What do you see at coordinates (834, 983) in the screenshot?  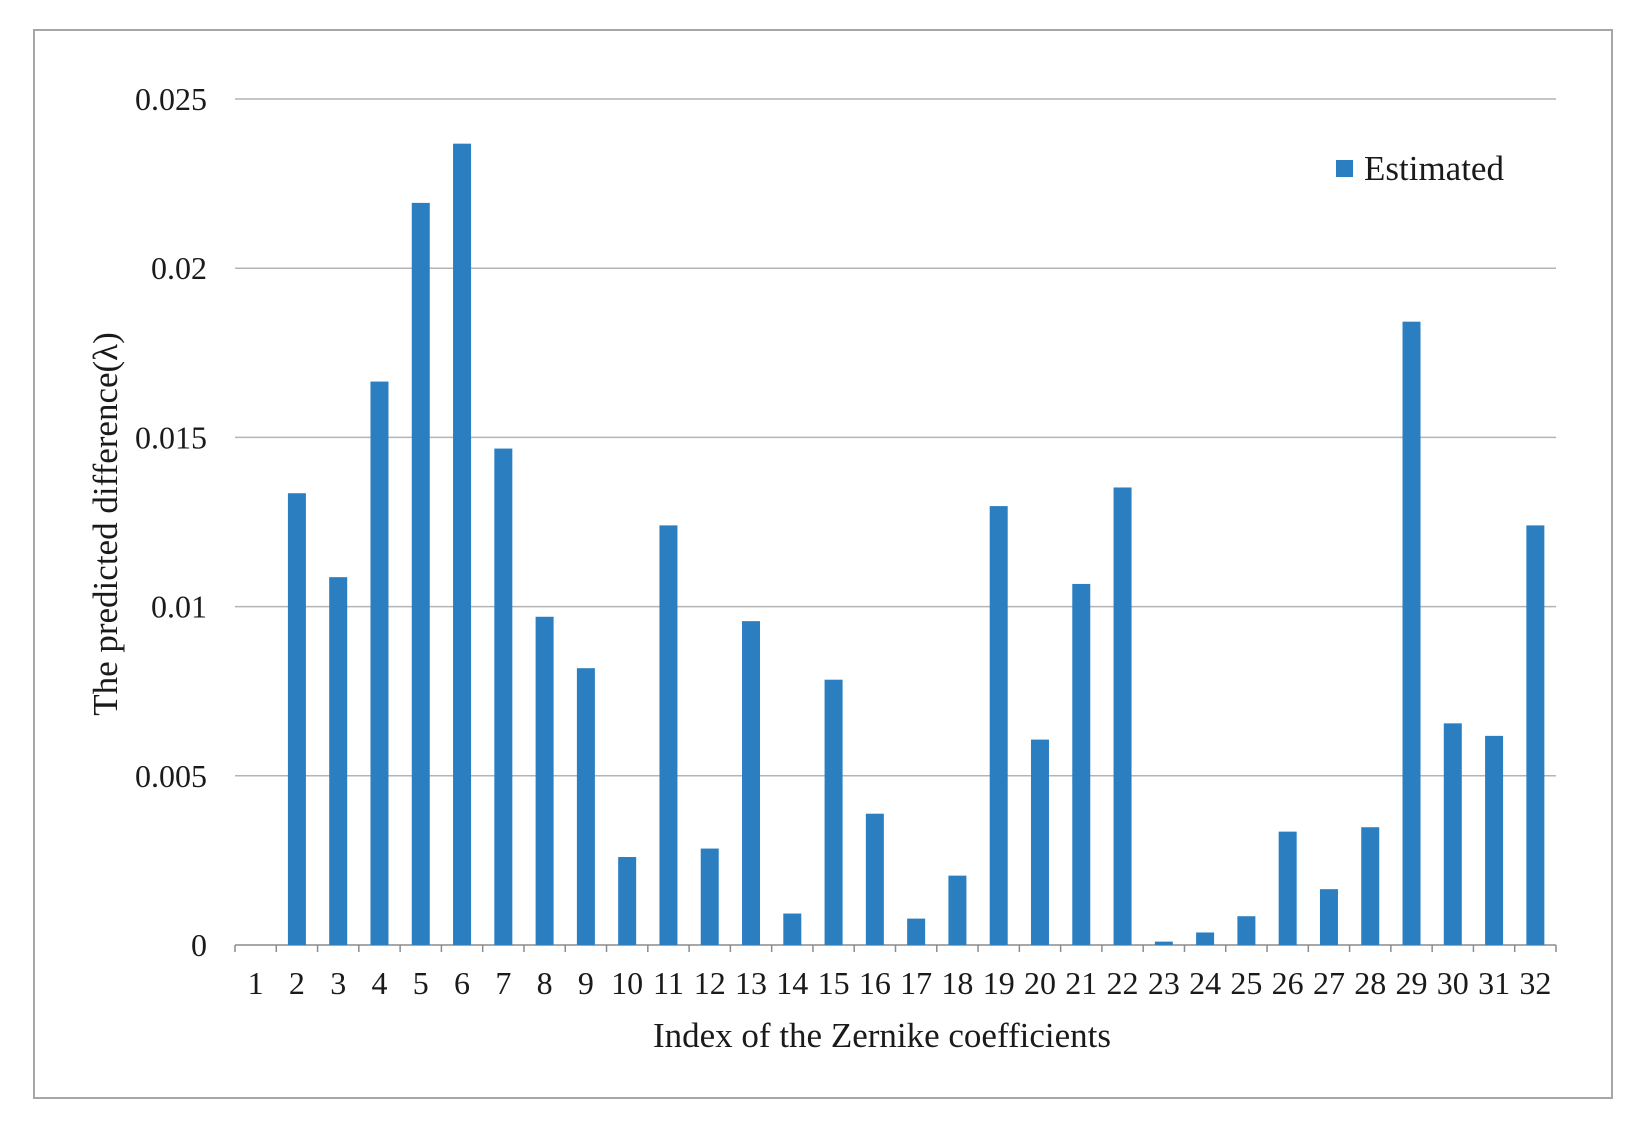 I see `x-tick-label: 15` at bounding box center [834, 983].